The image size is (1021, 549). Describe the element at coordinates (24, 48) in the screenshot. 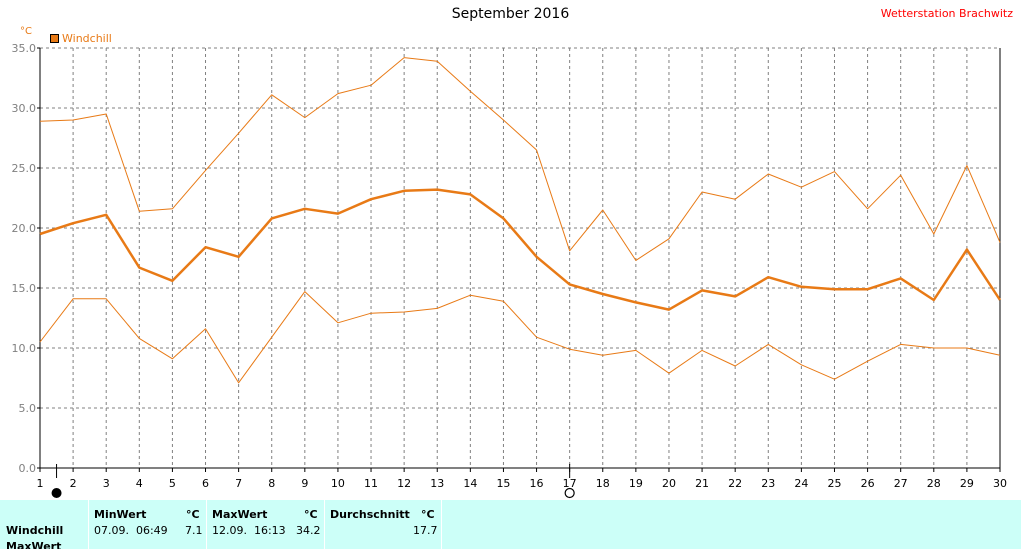

I see `y-tick-label: 35.0` at that location.